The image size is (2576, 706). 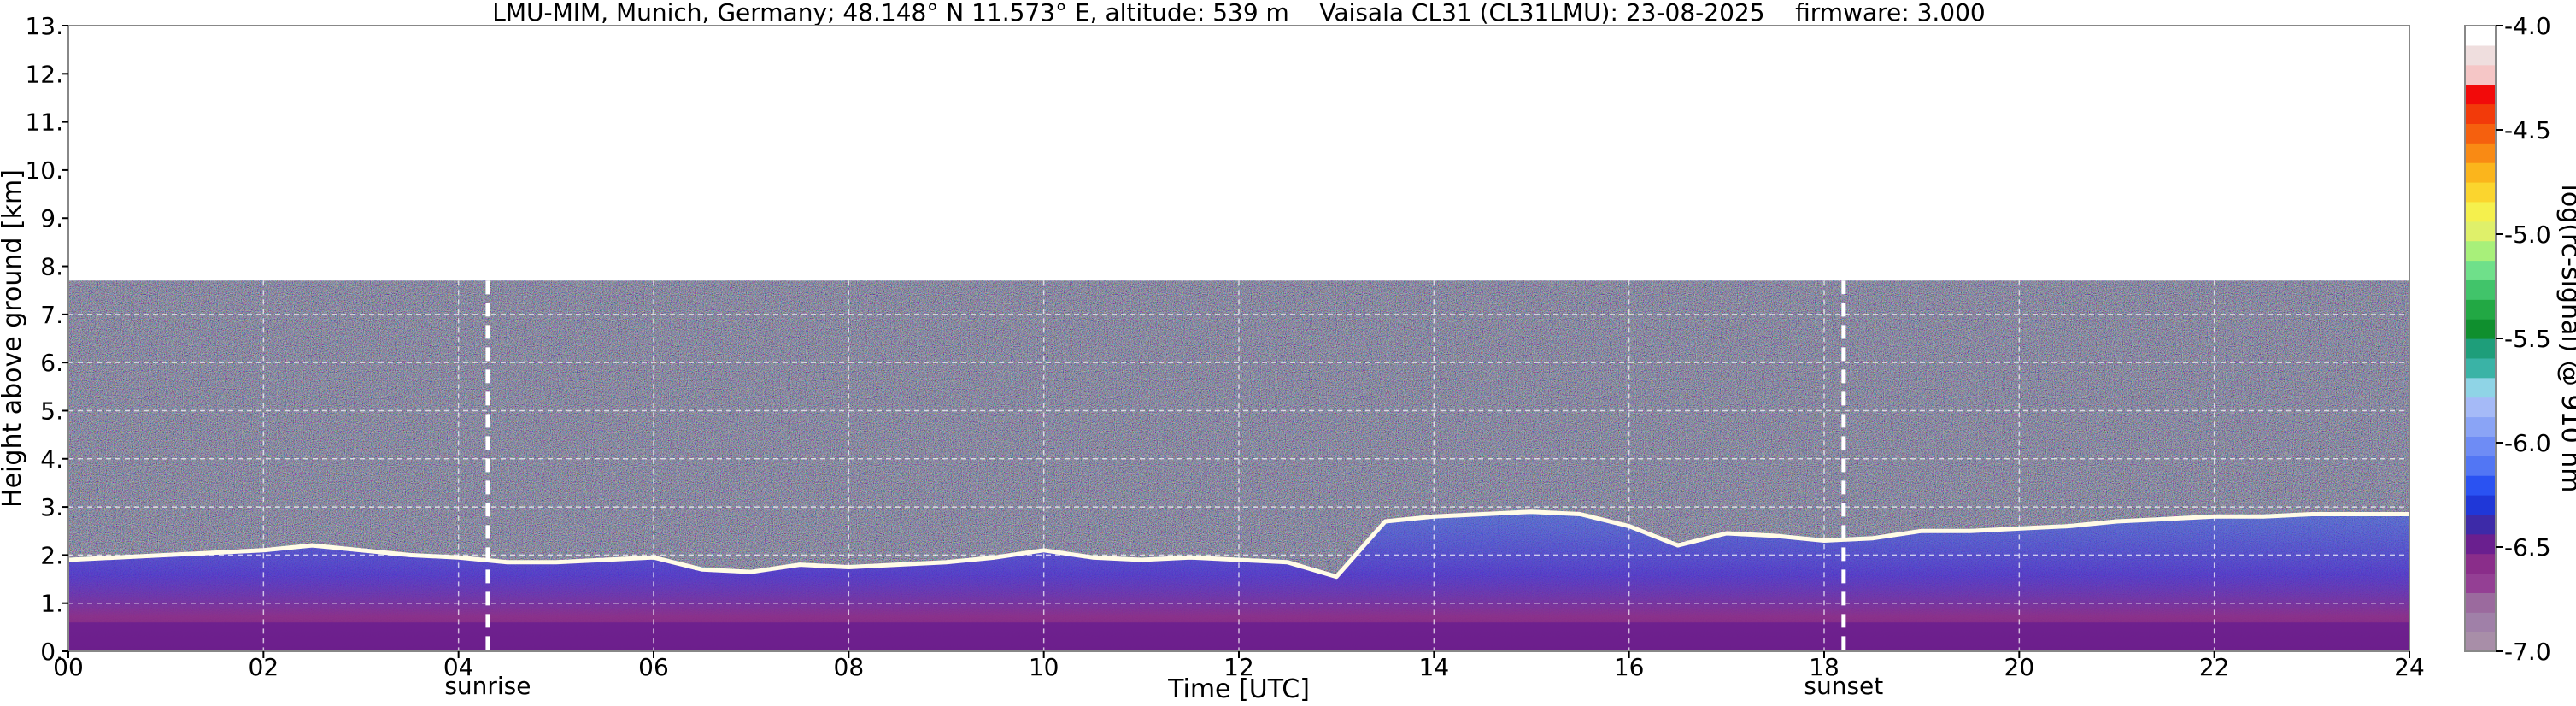 I want to click on colorbar-tick-label: -7.0, so click(x=2527, y=652).